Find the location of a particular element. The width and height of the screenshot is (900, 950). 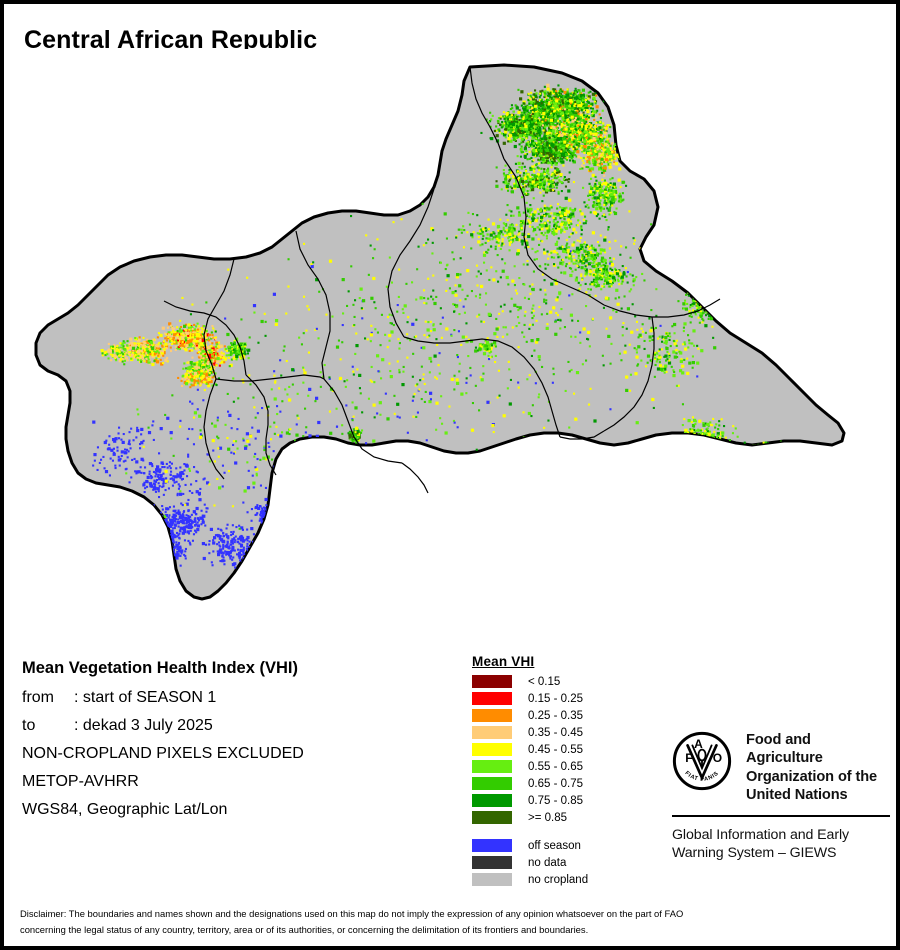

fao-giews-line2: Warning System – GIEWS is located at coordinates (754, 852).